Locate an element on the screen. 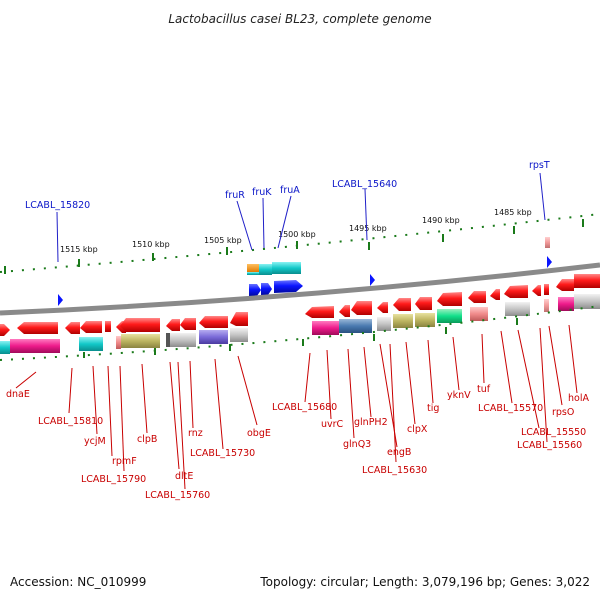  gene-label-upper: LCABL_15640 is located at coordinates (364, 184).